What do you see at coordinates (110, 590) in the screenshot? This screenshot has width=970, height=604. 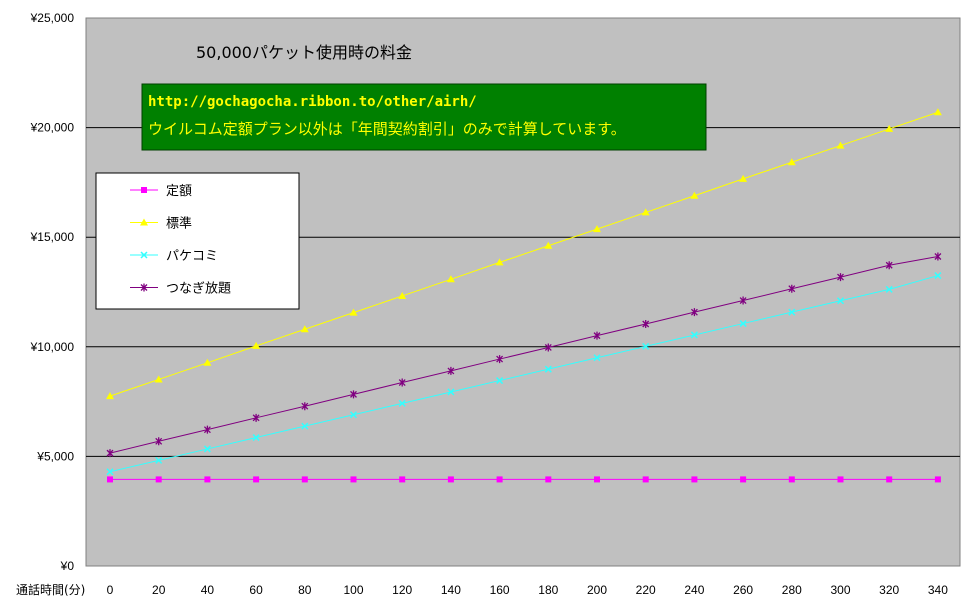 I see `x-tick-label: 0` at bounding box center [110, 590].